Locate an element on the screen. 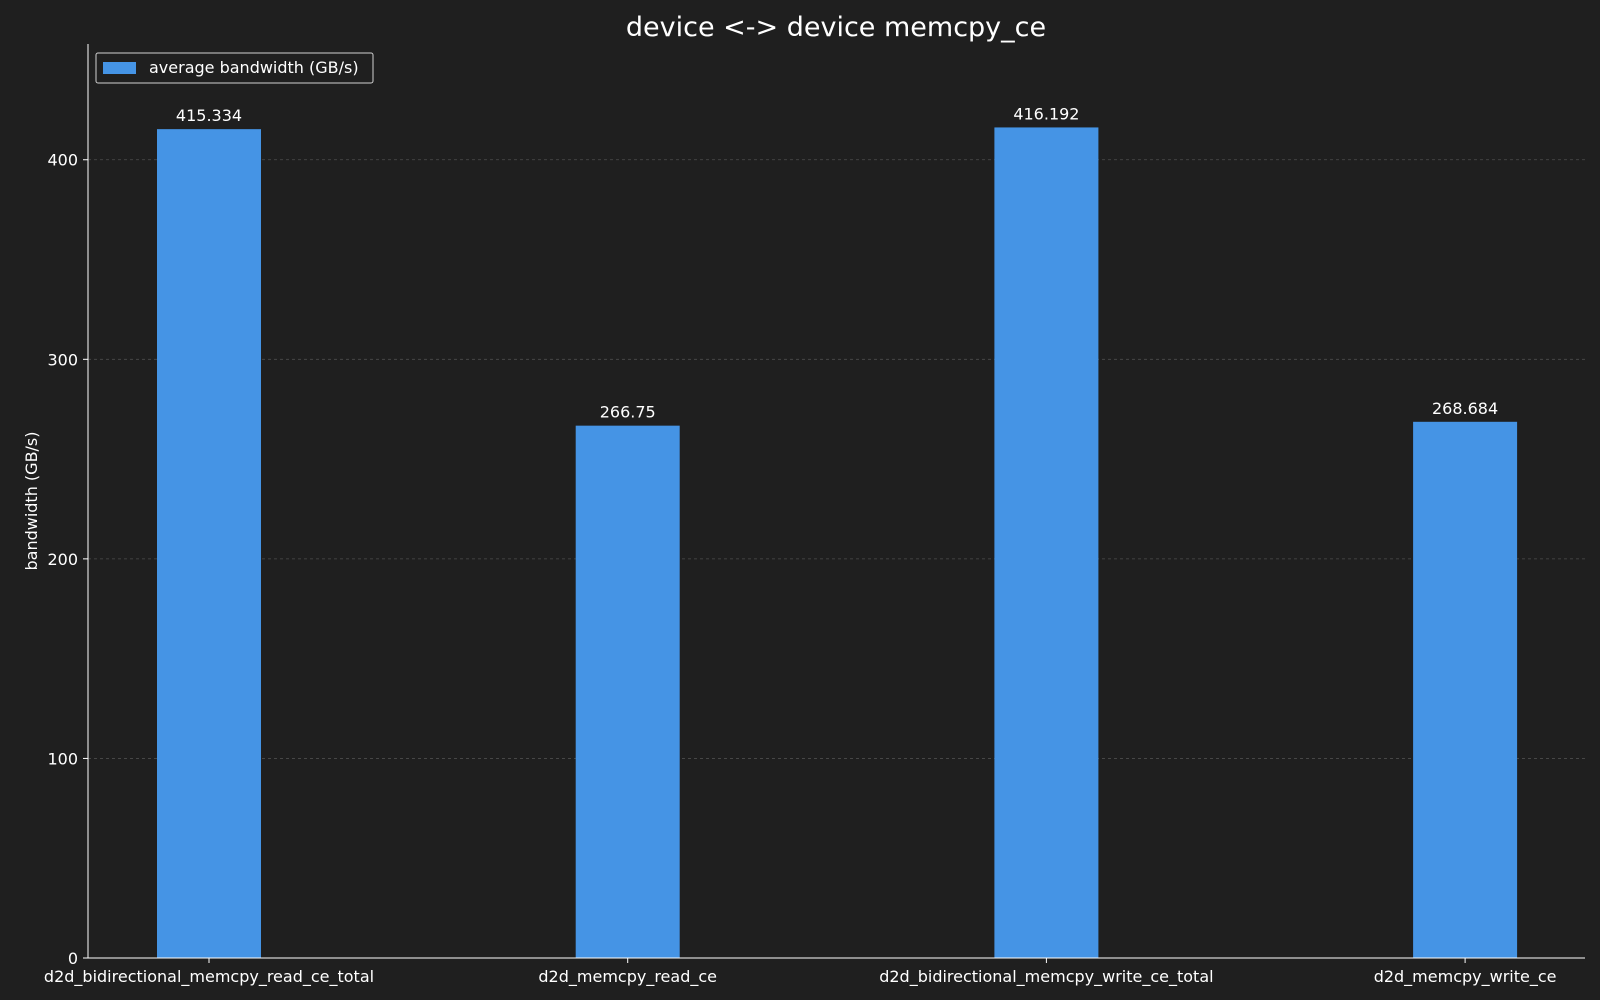 The height and width of the screenshot is (1000, 1600). bar-value-label: 268.684 is located at coordinates (1465, 408).